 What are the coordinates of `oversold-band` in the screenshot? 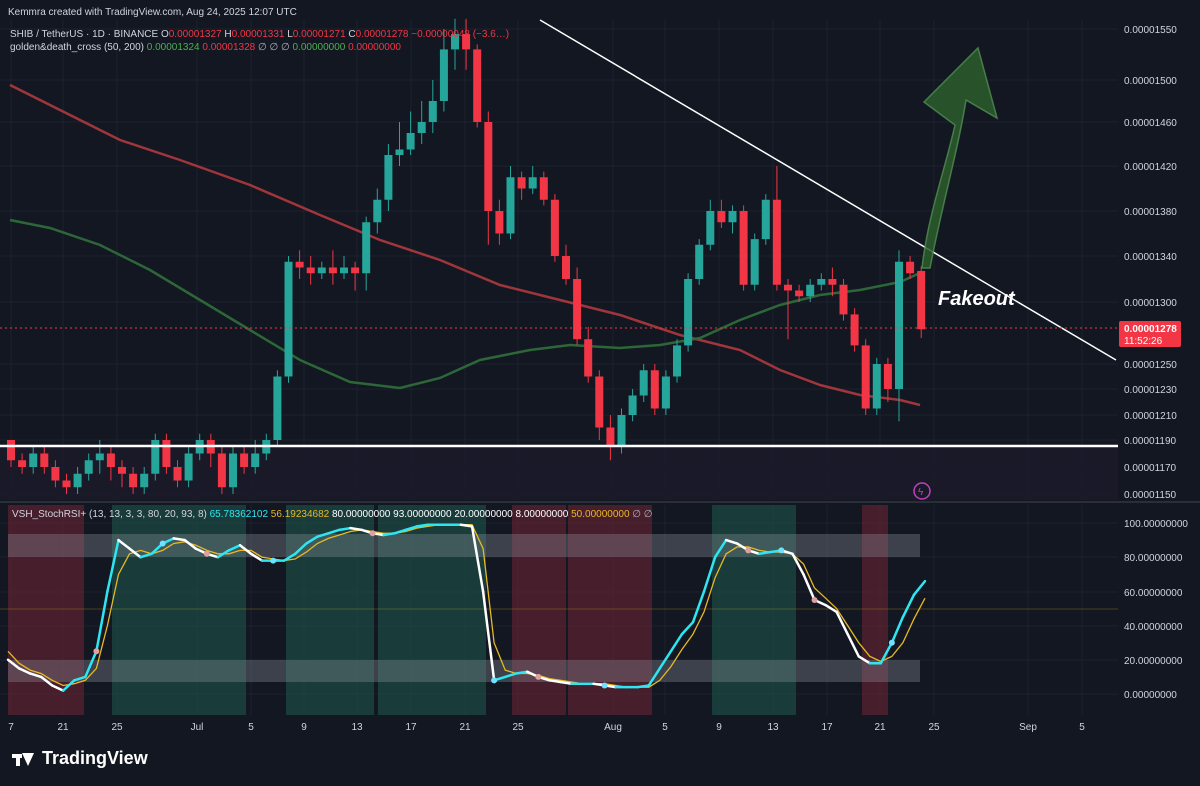 It's located at (464, 671).